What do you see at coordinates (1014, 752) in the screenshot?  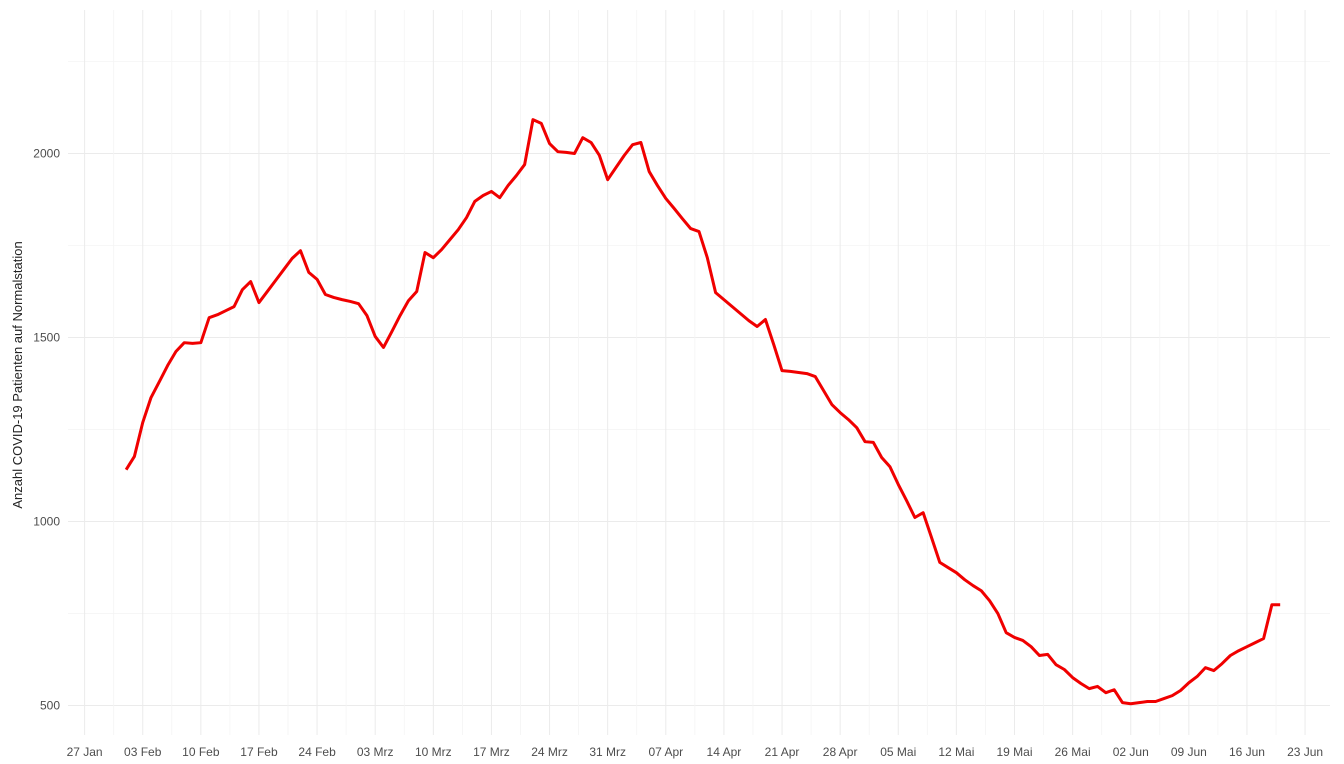 I see `x-tick-label: 19 Mai` at bounding box center [1014, 752].